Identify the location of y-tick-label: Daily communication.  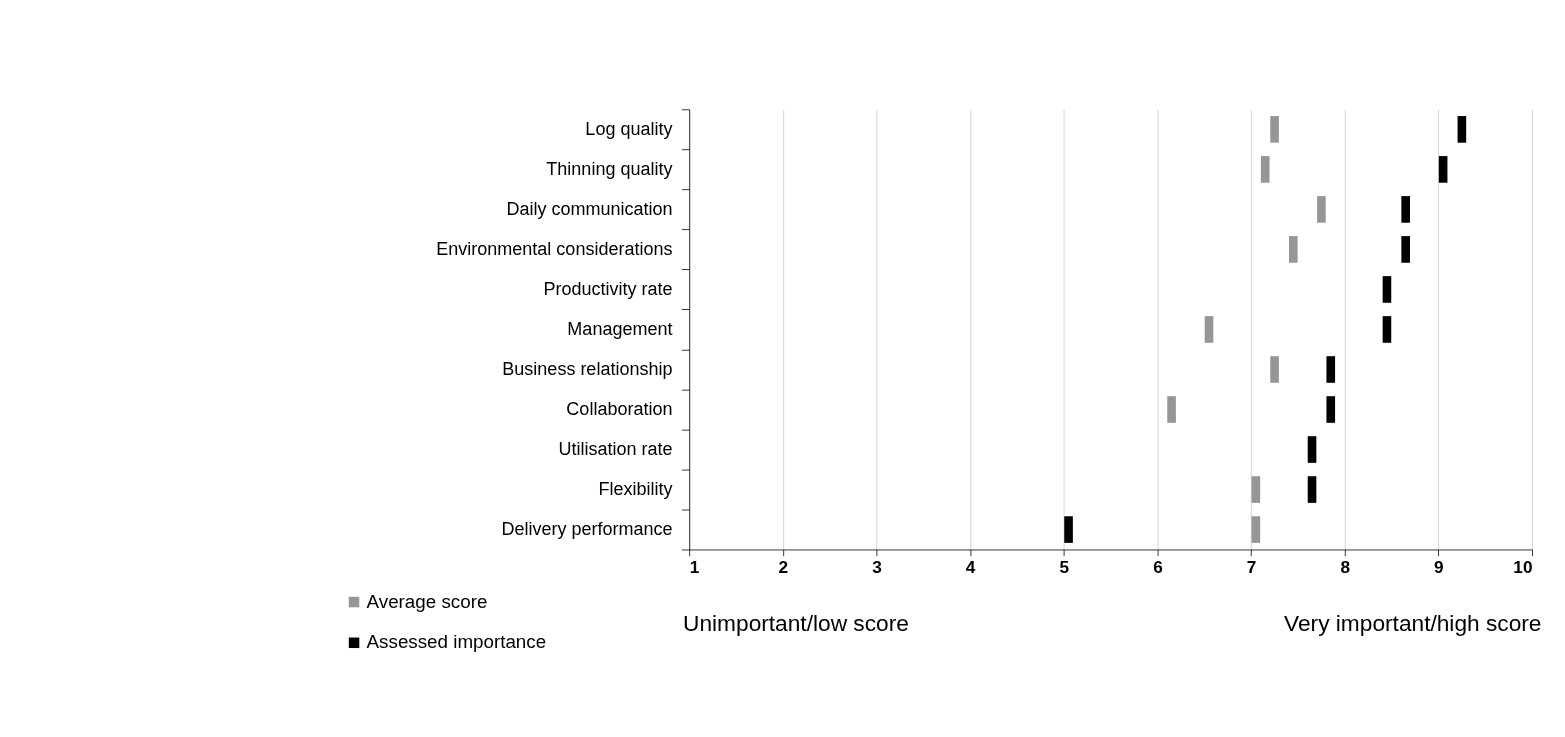
(589, 209).